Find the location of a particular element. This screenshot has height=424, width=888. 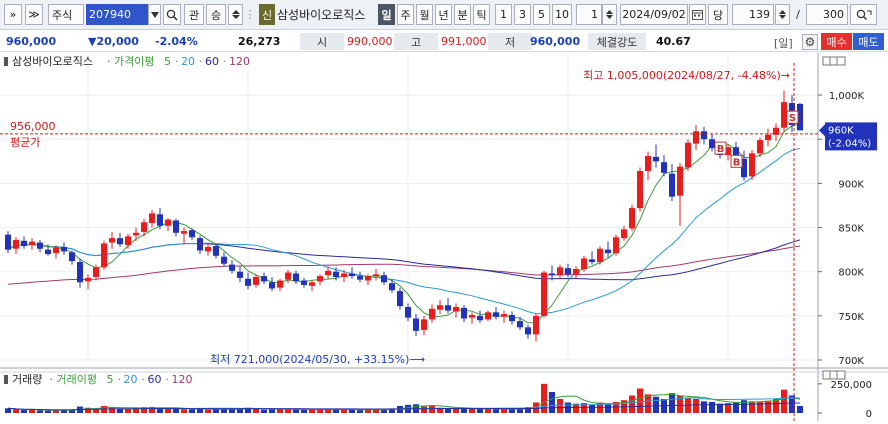

buy-order-button: 매수 is located at coordinates (836, 41).